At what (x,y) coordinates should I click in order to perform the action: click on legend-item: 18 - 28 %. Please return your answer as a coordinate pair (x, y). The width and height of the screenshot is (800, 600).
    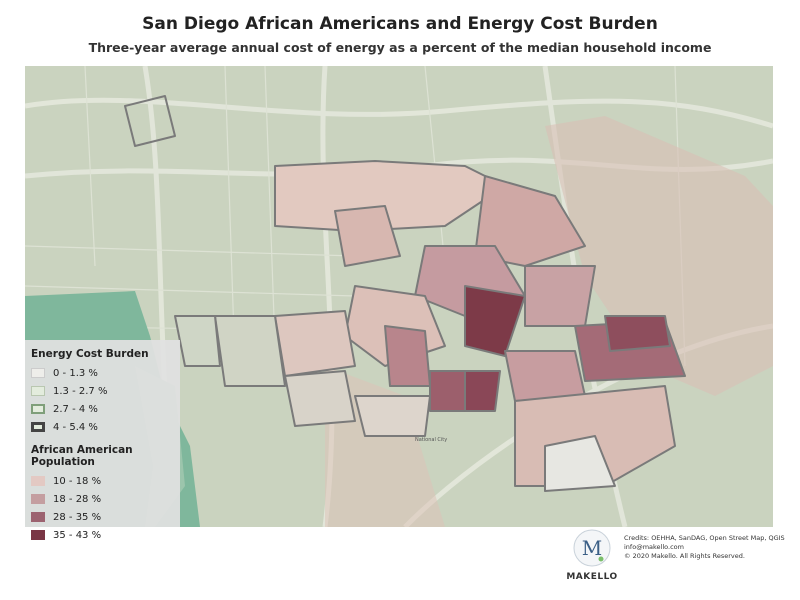
    Looking at the image, I should click on (105, 499).